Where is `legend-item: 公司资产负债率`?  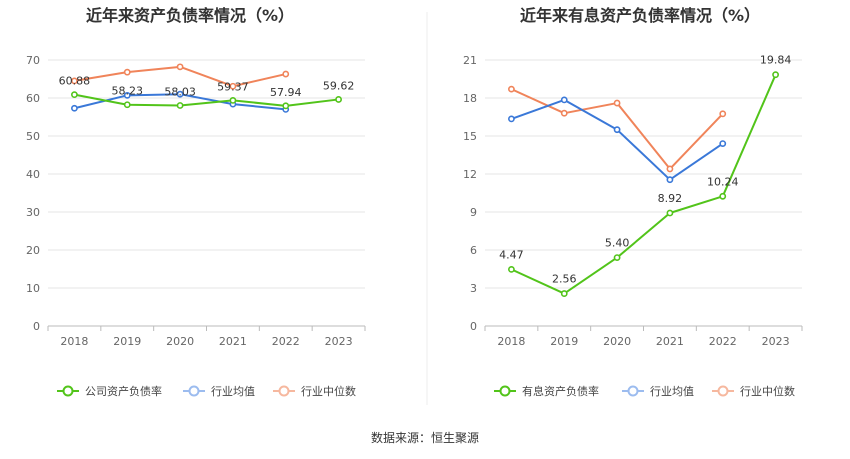 legend-item: 公司资产负债率 is located at coordinates (109, 391).